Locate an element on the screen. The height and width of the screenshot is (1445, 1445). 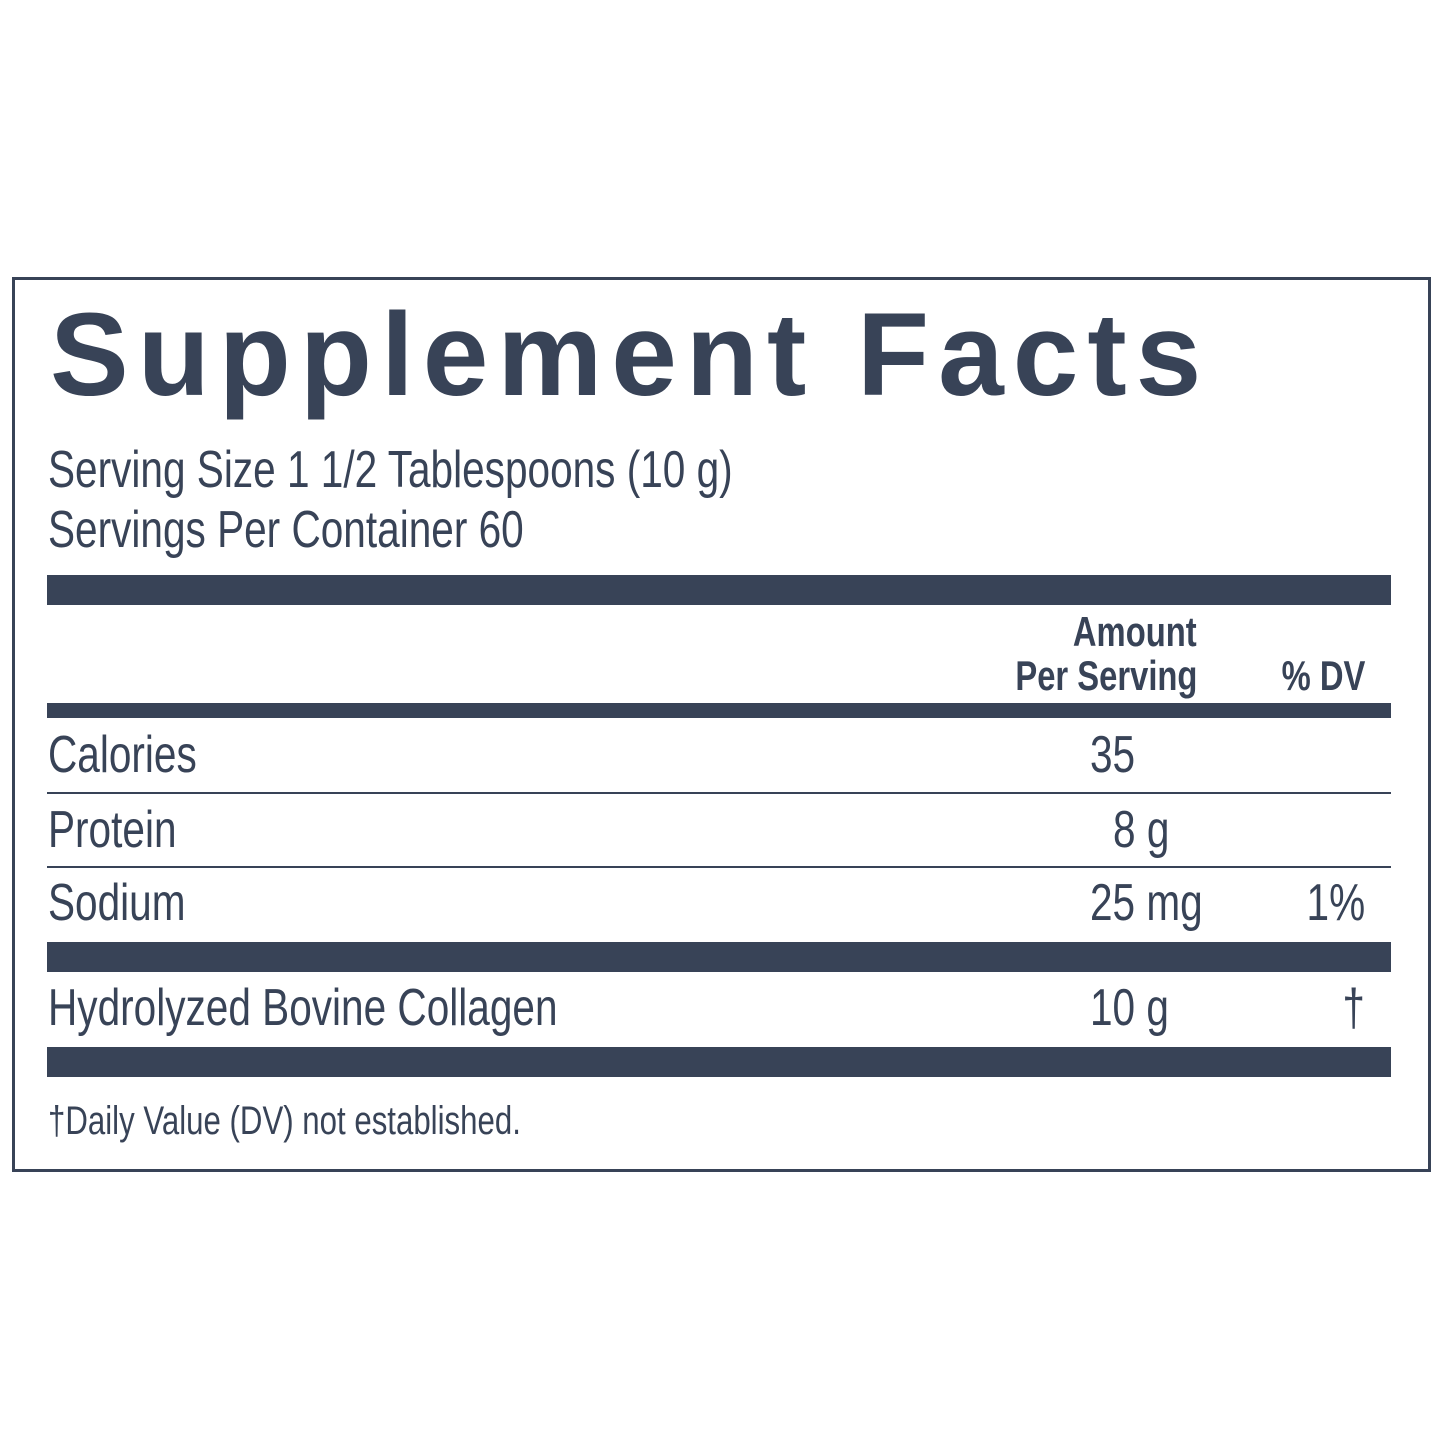
serving-size: Serving Size 1 1/2 Tablespoons (10 g) is located at coordinates (390, 470).